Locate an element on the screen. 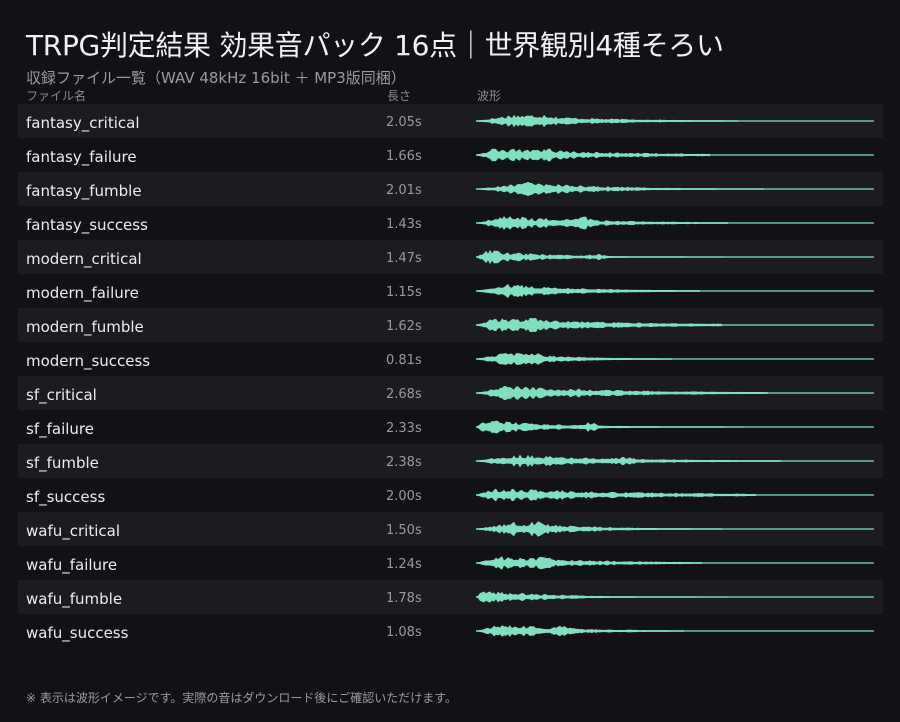 This screenshot has height=722, width=900. file-length: 1.78s is located at coordinates (404, 598).